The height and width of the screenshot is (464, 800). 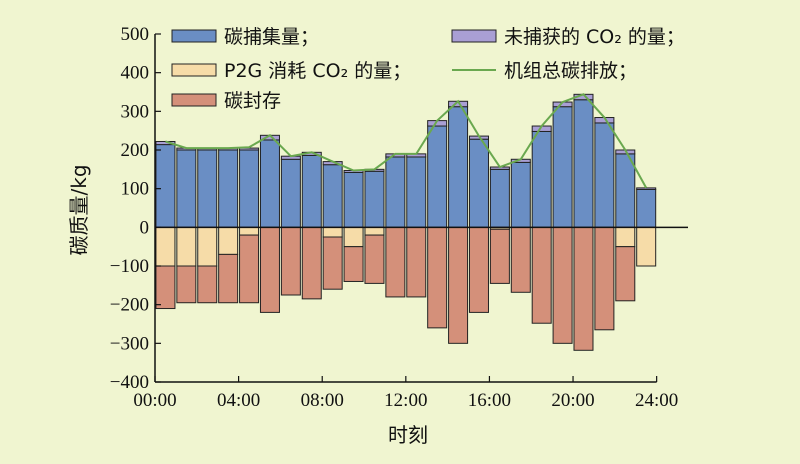 I want to click on x-tick-label: 08:00, so click(x=322, y=400).